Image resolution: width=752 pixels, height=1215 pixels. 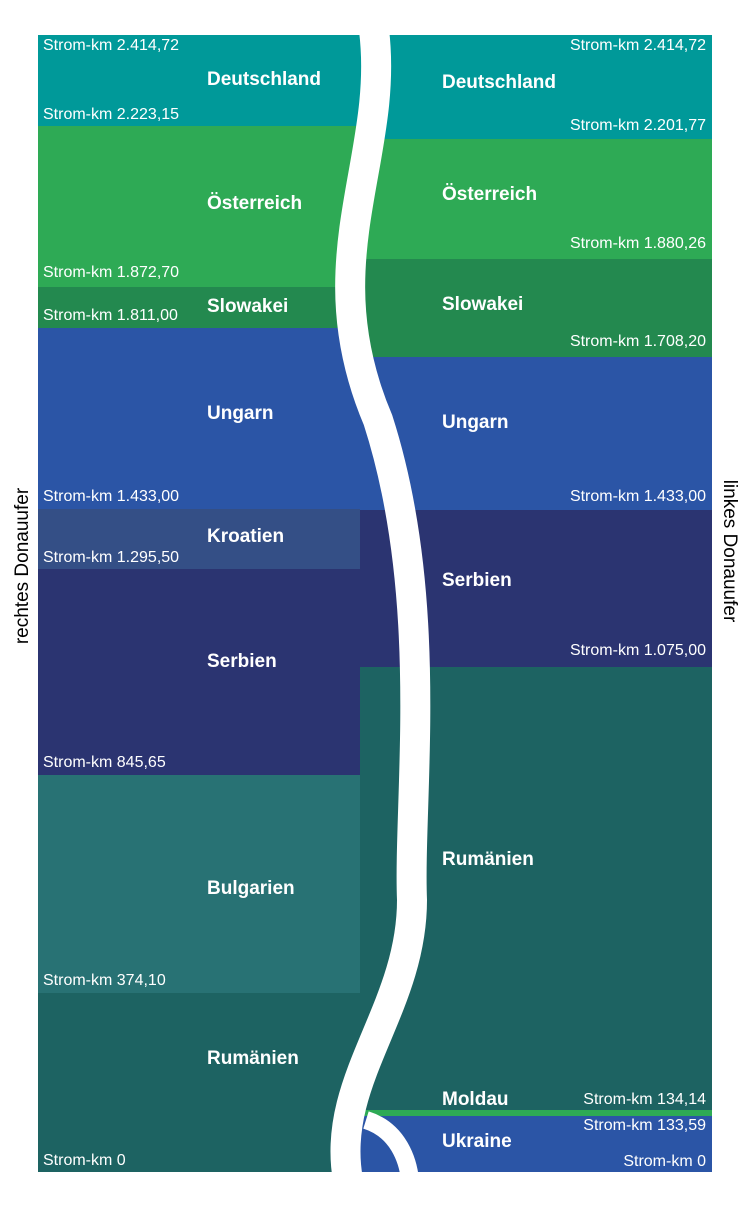 What do you see at coordinates (111, 496) in the screenshot?
I see `left-km-label: Strom-km 1.433,00` at bounding box center [111, 496].